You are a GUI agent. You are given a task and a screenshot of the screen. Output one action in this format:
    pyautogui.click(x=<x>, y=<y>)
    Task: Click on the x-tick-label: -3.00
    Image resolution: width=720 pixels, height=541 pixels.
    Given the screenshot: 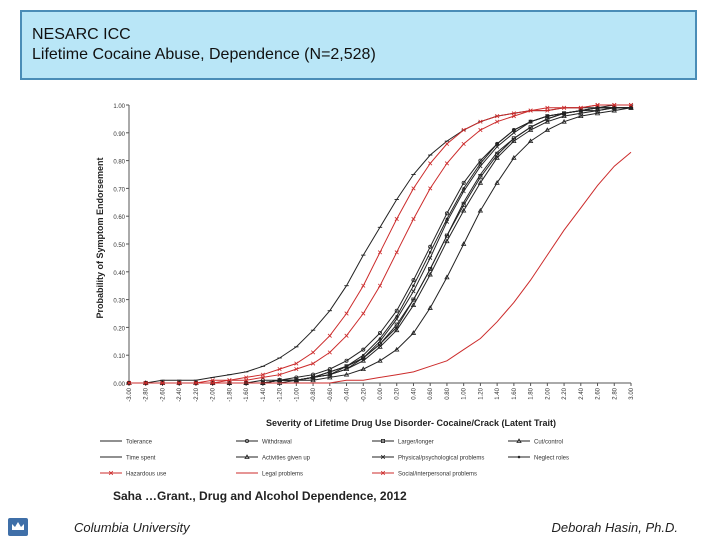 What is the action you would take?
    pyautogui.click(x=130, y=394)
    